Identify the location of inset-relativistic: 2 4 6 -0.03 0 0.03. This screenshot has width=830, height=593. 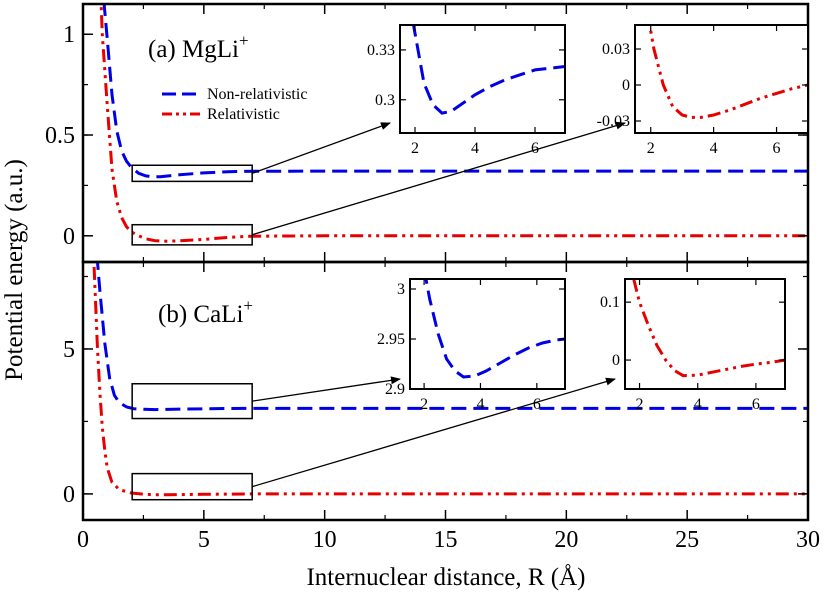
(703, 90).